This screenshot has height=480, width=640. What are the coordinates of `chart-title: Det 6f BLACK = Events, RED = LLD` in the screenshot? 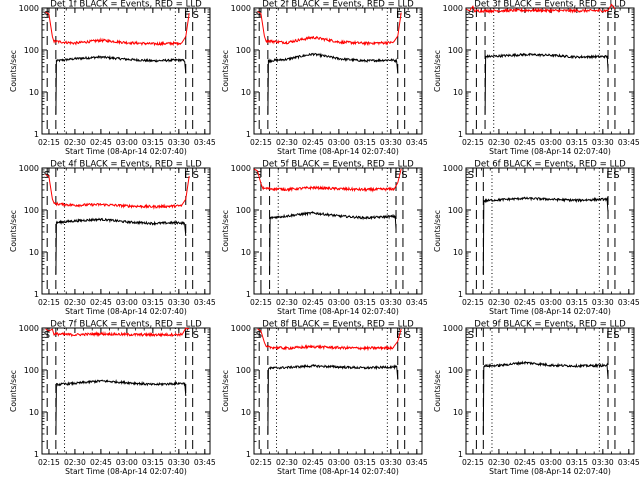 It's located at (550, 165).